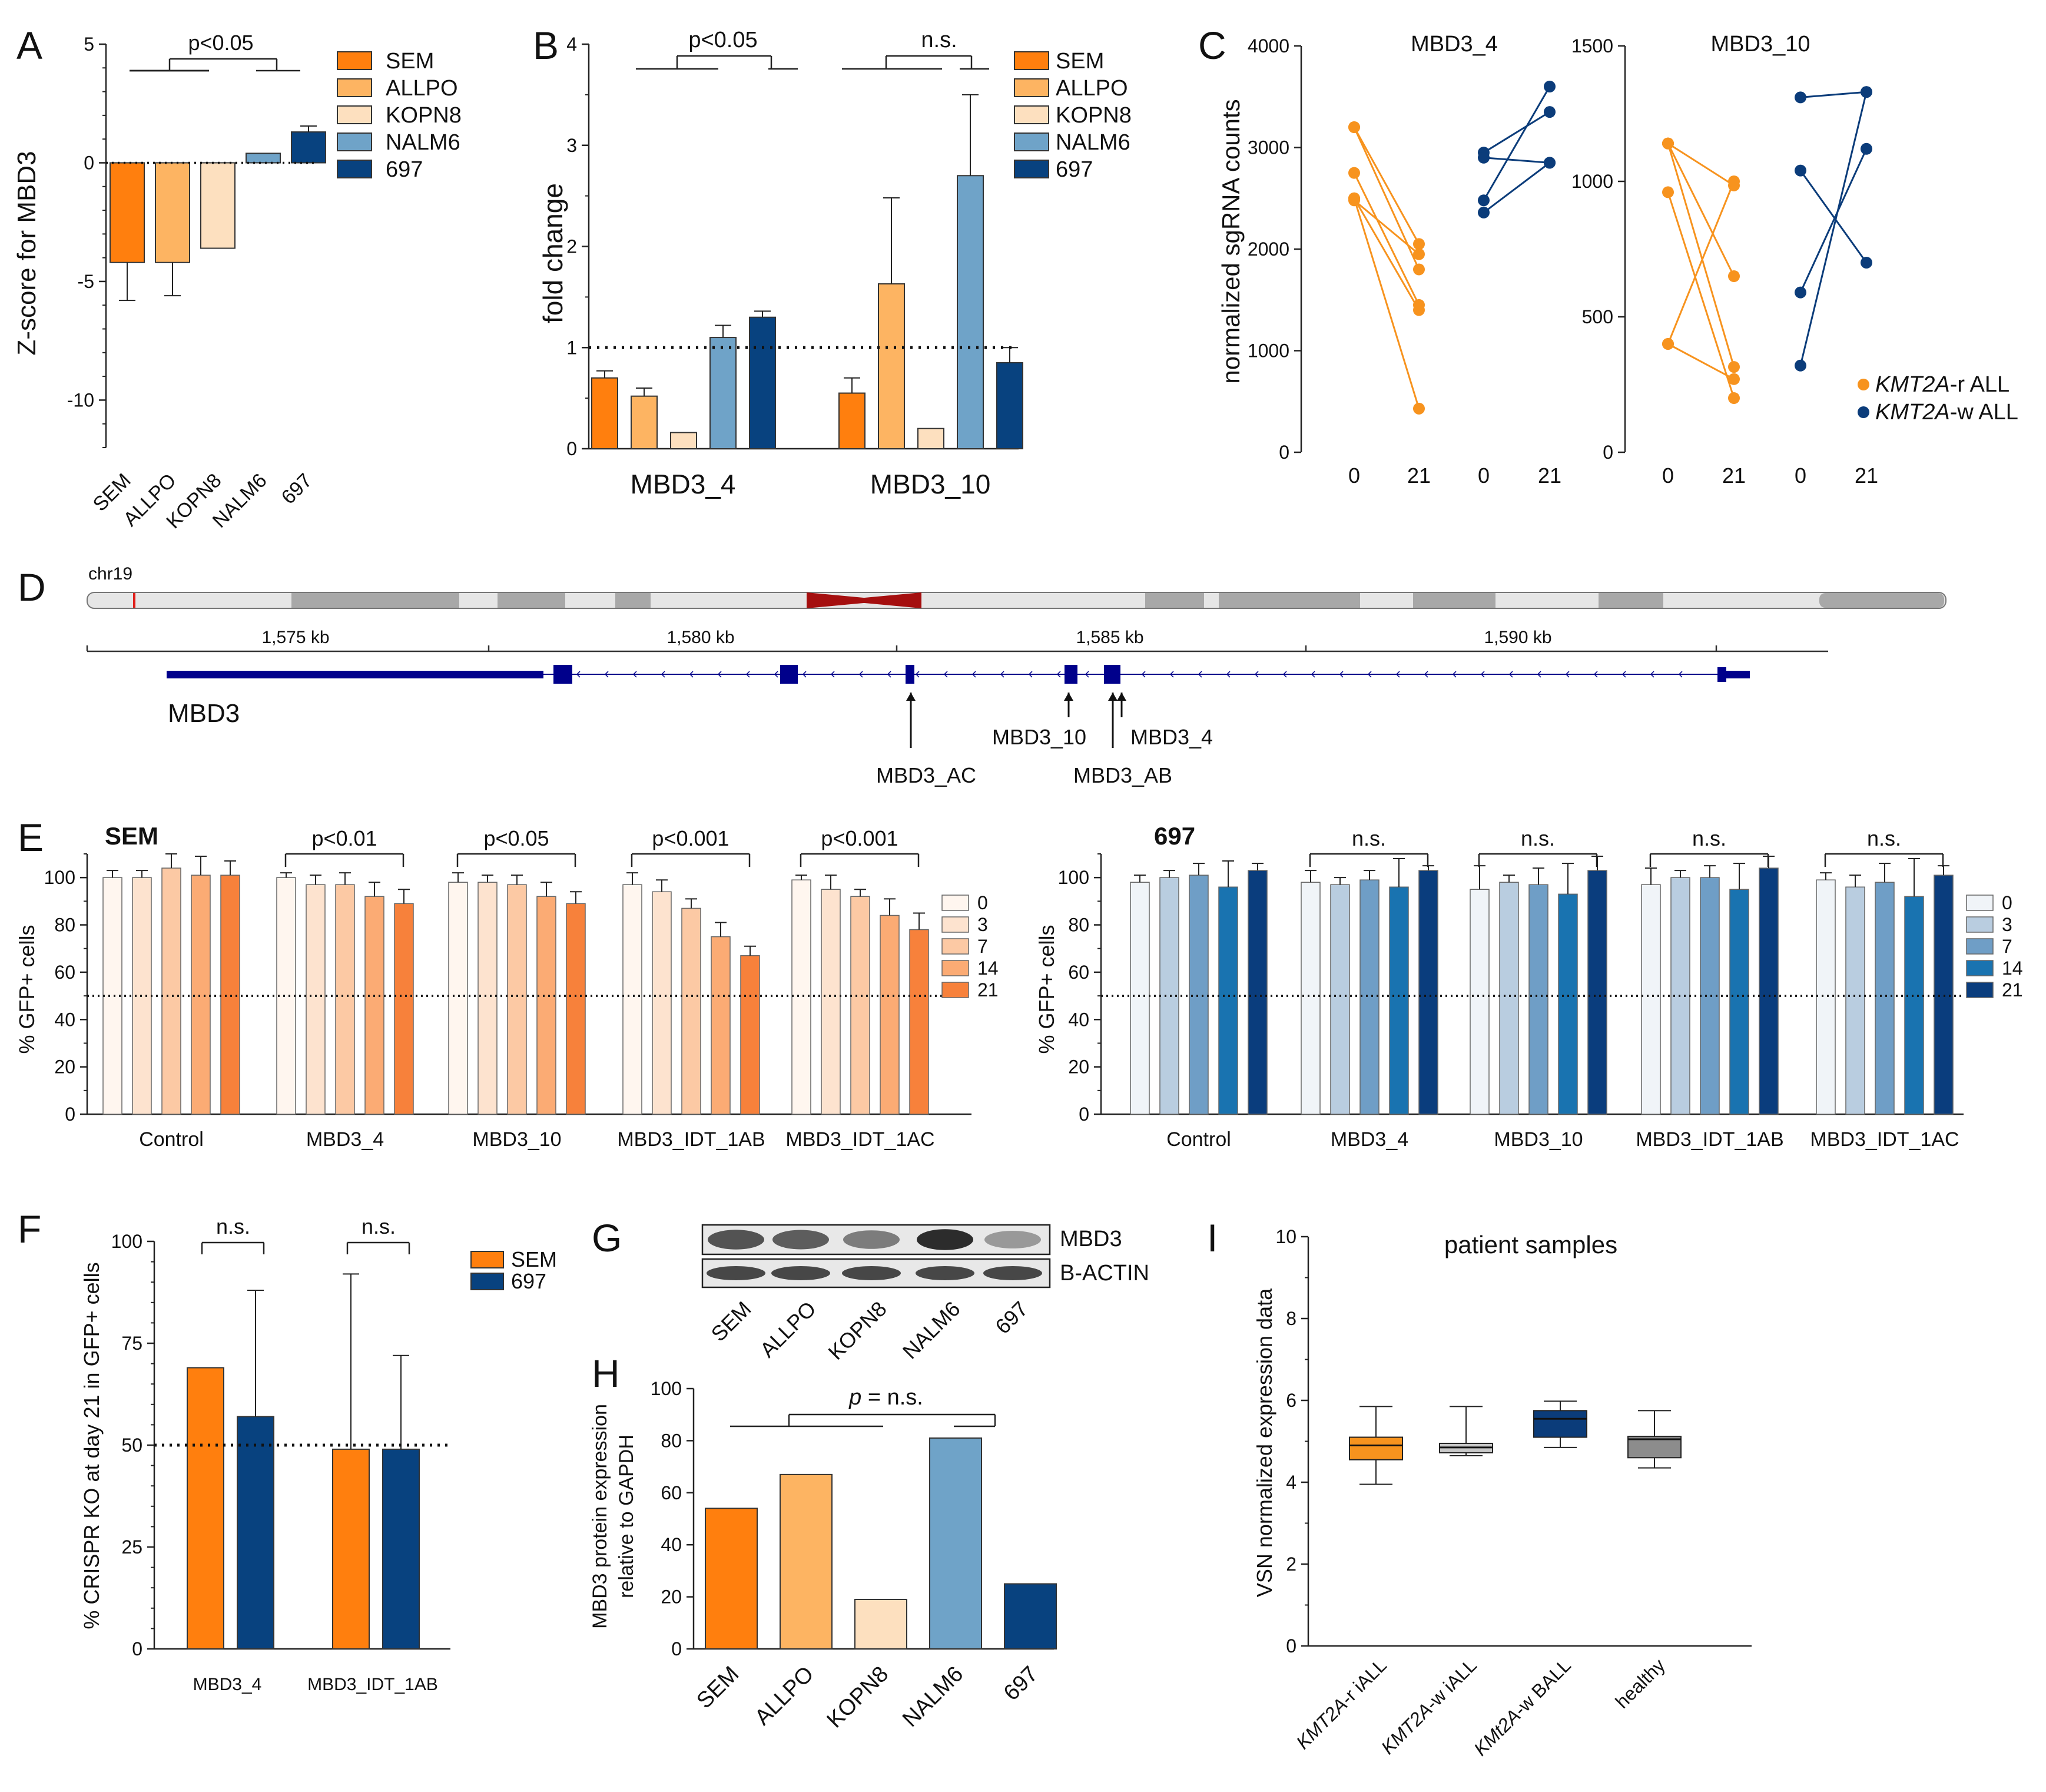  Describe the element at coordinates (1980, 903) in the screenshot. I see `e-697-legend-swatch` at that location.